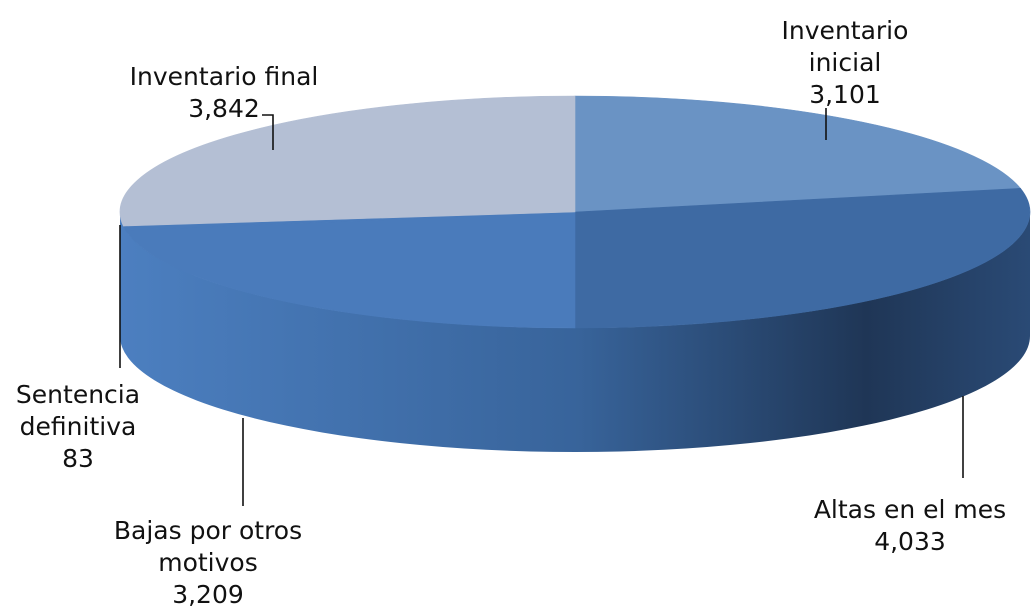 This screenshot has width=1032, height=610. Describe the element at coordinates (845, 30) in the screenshot. I see `slice-label-inventario-inicial: Inventario` at that location.